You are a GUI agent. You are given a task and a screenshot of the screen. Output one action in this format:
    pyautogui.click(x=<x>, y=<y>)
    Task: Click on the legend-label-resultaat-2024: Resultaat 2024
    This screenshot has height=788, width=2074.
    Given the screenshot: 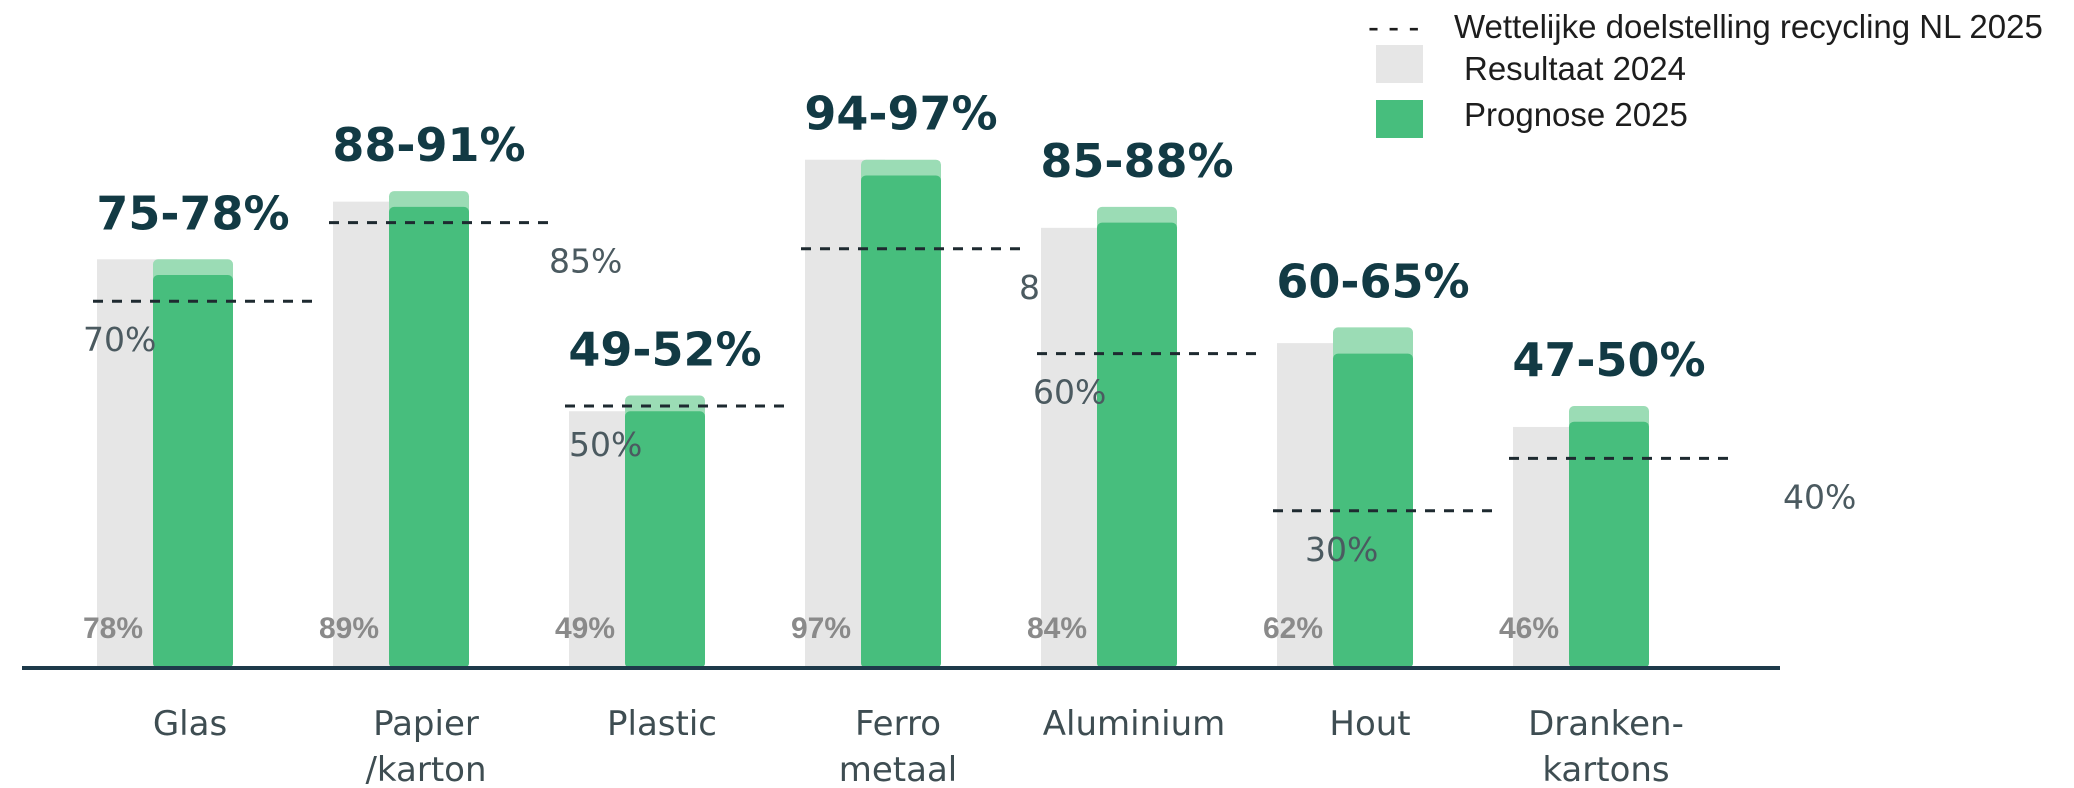 What is the action you would take?
    pyautogui.click(x=1575, y=68)
    